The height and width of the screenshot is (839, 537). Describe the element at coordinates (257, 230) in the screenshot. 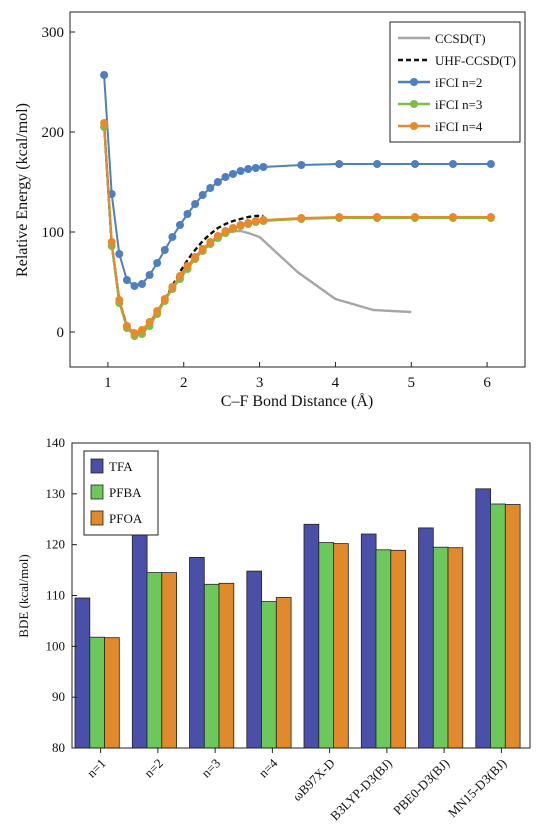

I see `series-line-ccsd-t-` at that location.